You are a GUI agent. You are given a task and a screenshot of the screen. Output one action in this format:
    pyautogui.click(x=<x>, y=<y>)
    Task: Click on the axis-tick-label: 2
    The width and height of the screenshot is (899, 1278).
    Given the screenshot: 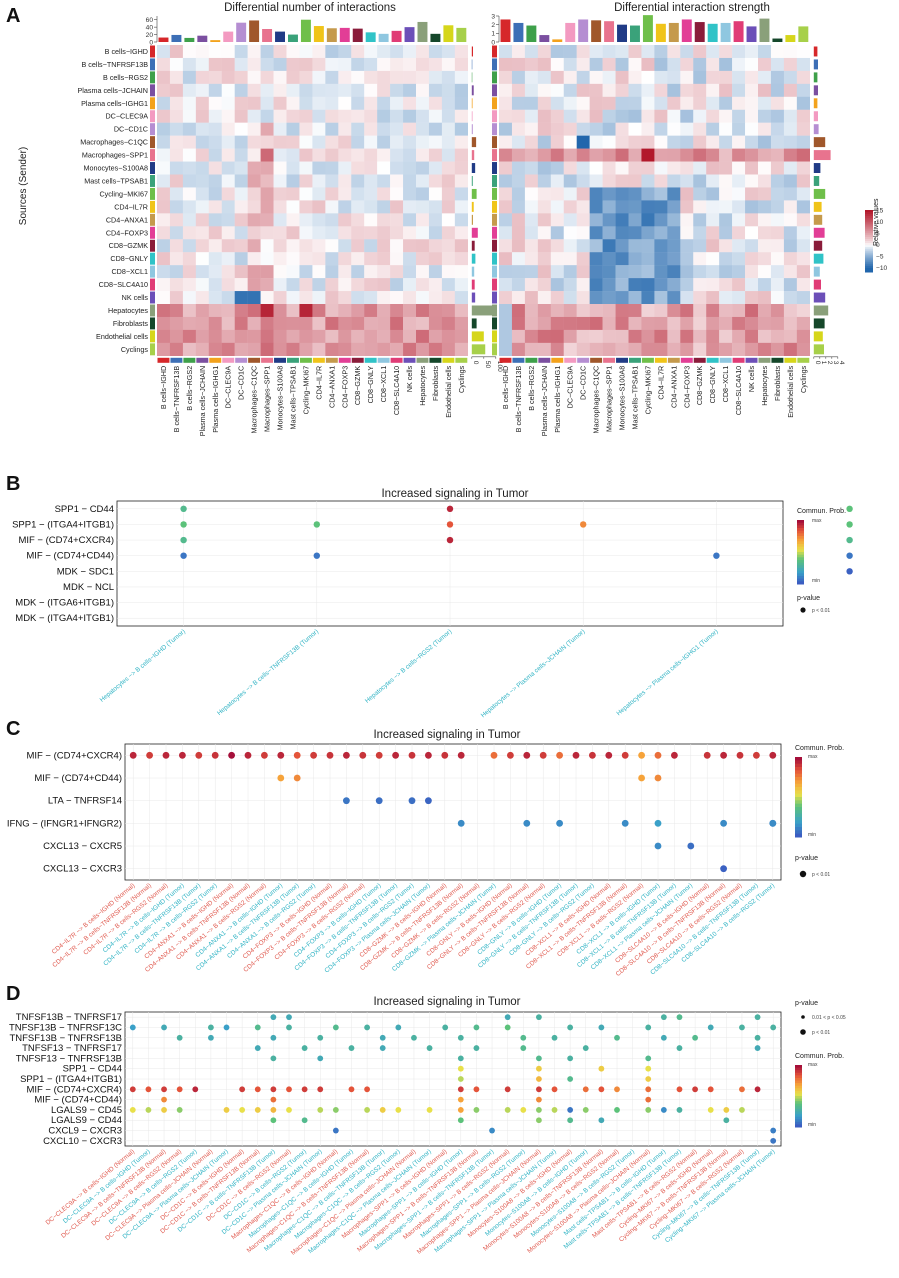 What is the action you would take?
    pyautogui.click(x=493, y=25)
    